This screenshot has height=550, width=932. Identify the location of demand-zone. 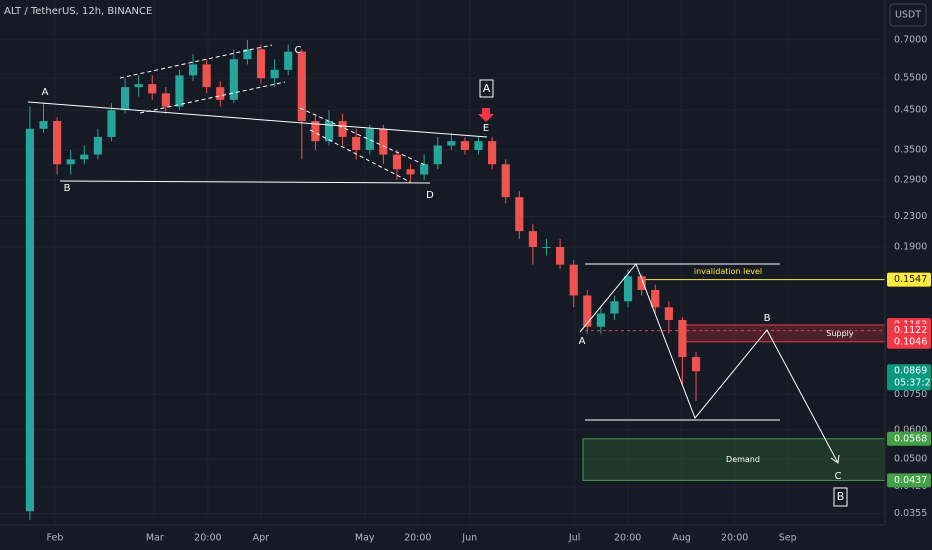
(734, 459).